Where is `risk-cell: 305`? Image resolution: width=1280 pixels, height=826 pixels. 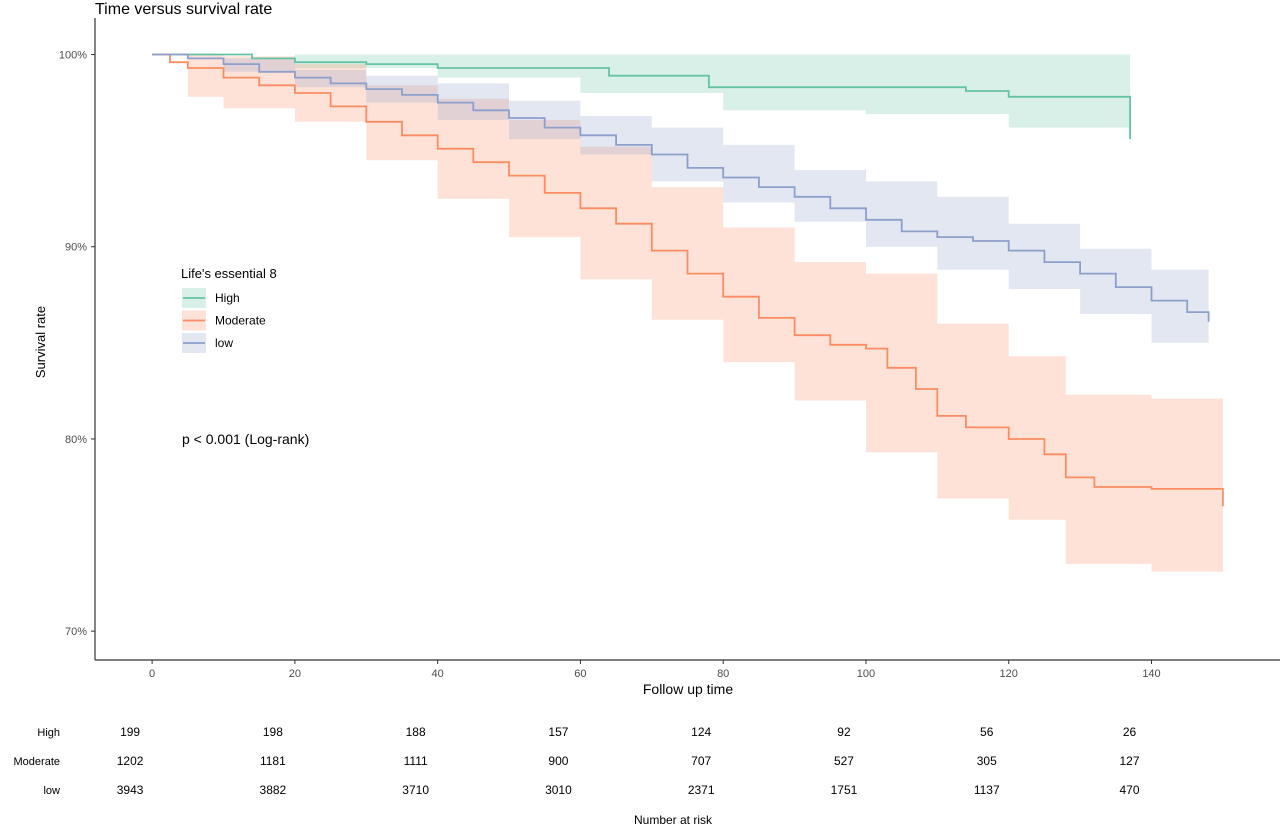
risk-cell: 305 is located at coordinates (987, 761).